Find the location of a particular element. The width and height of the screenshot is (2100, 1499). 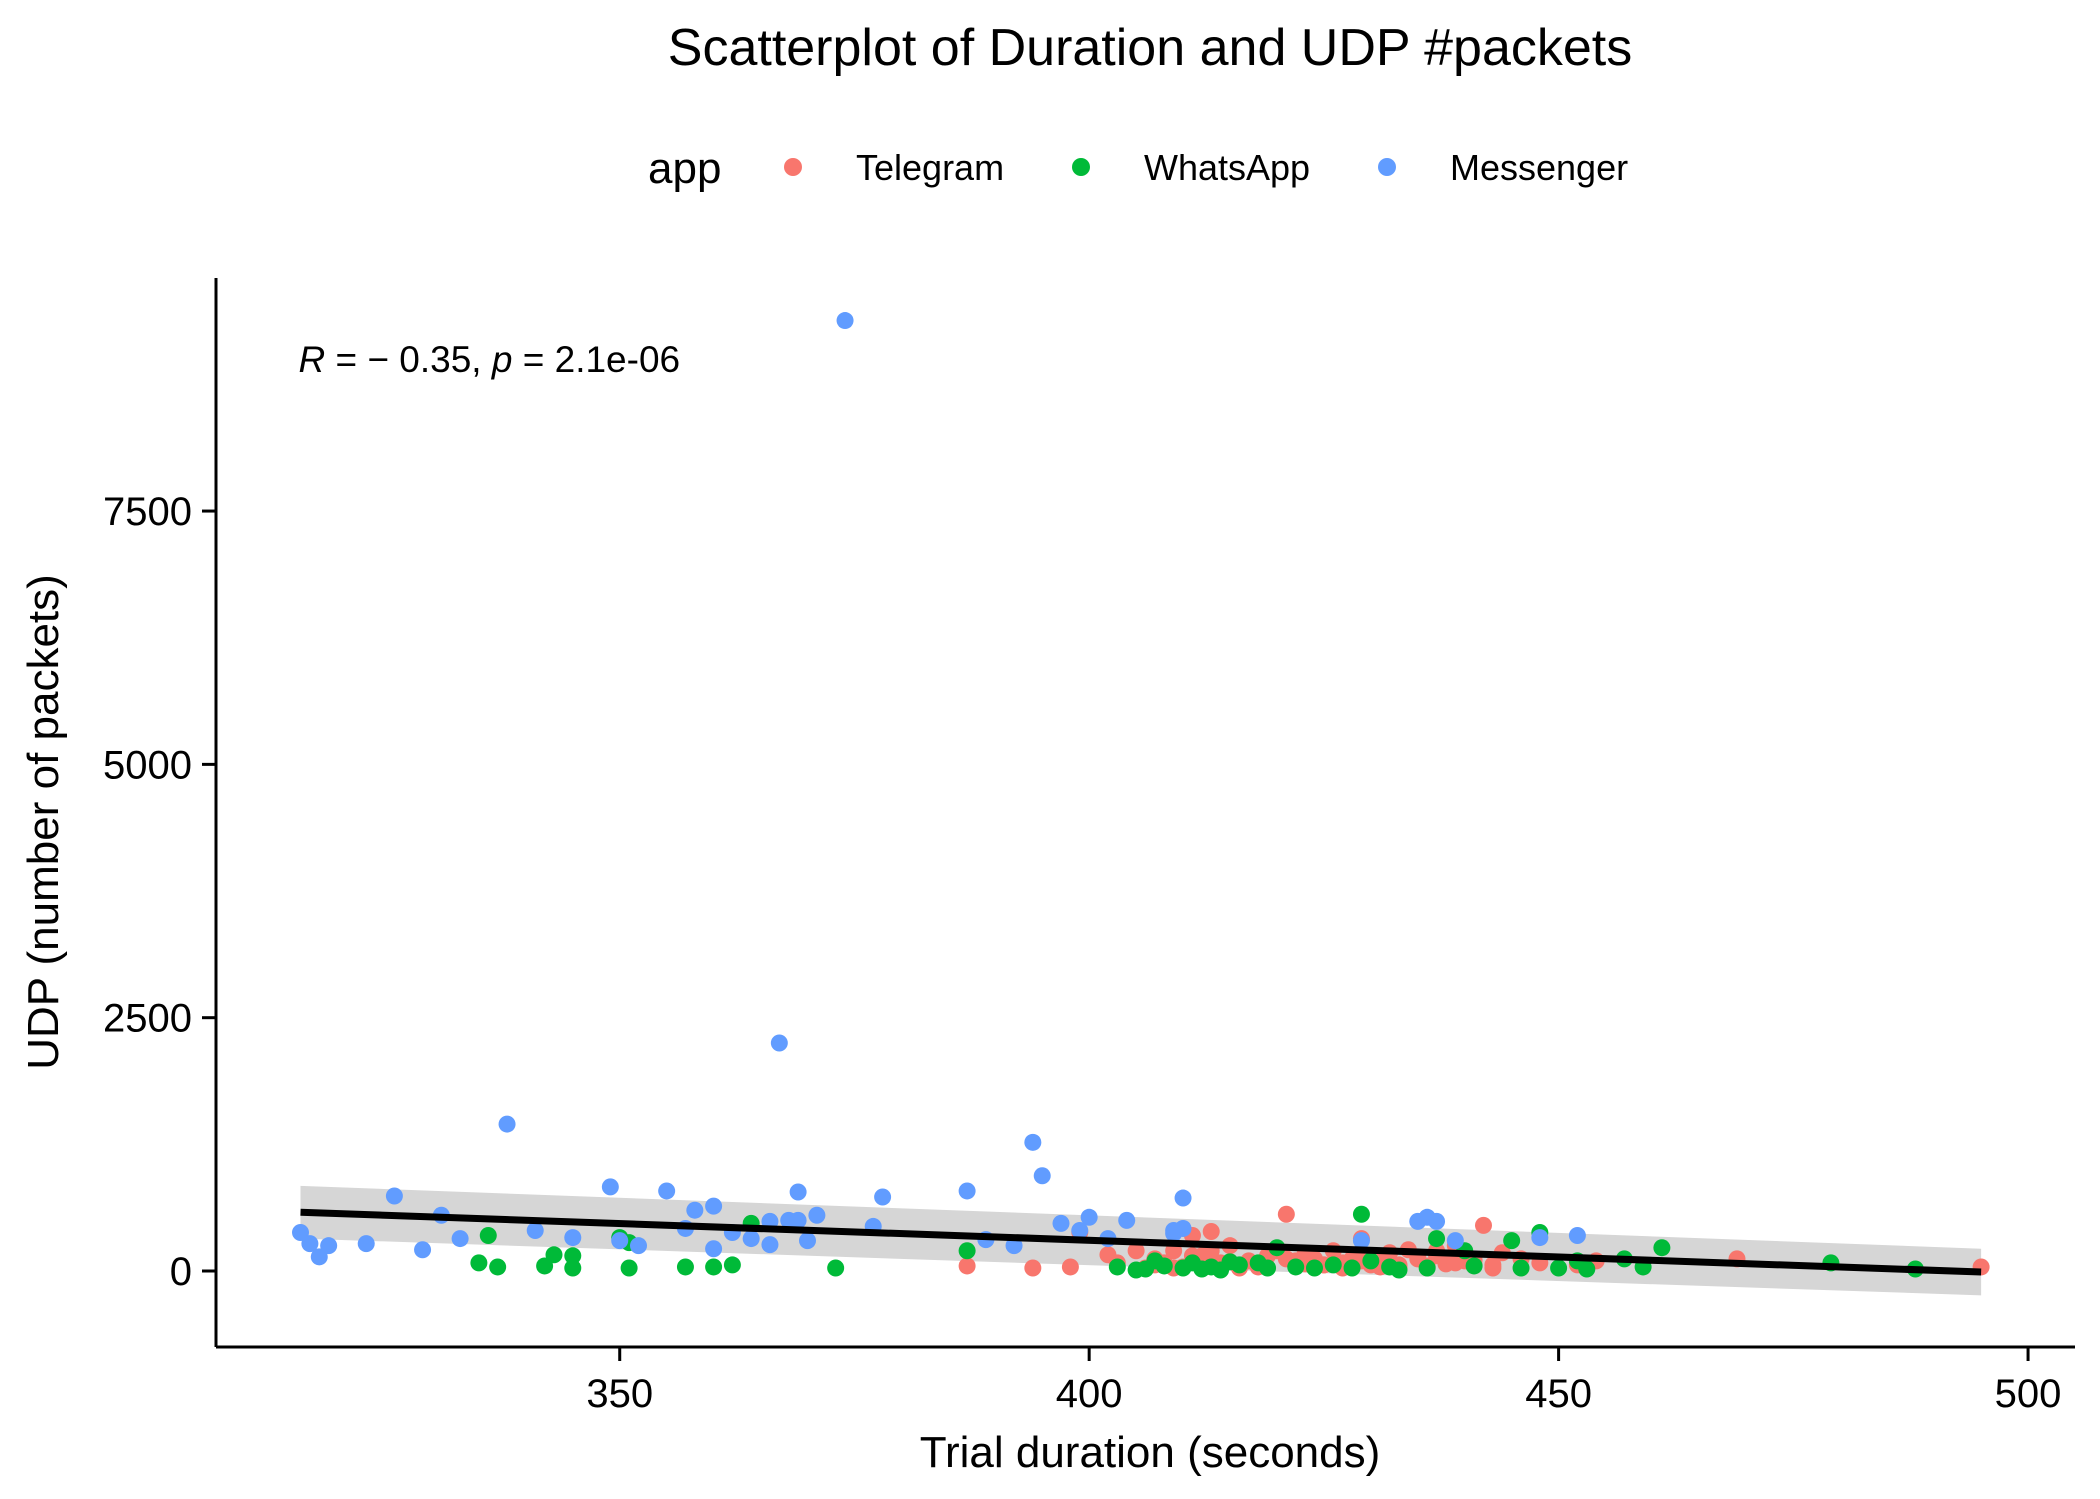

correlation-annotation: R = − 0.35, p = 2.1e-06 is located at coordinates (490, 359).